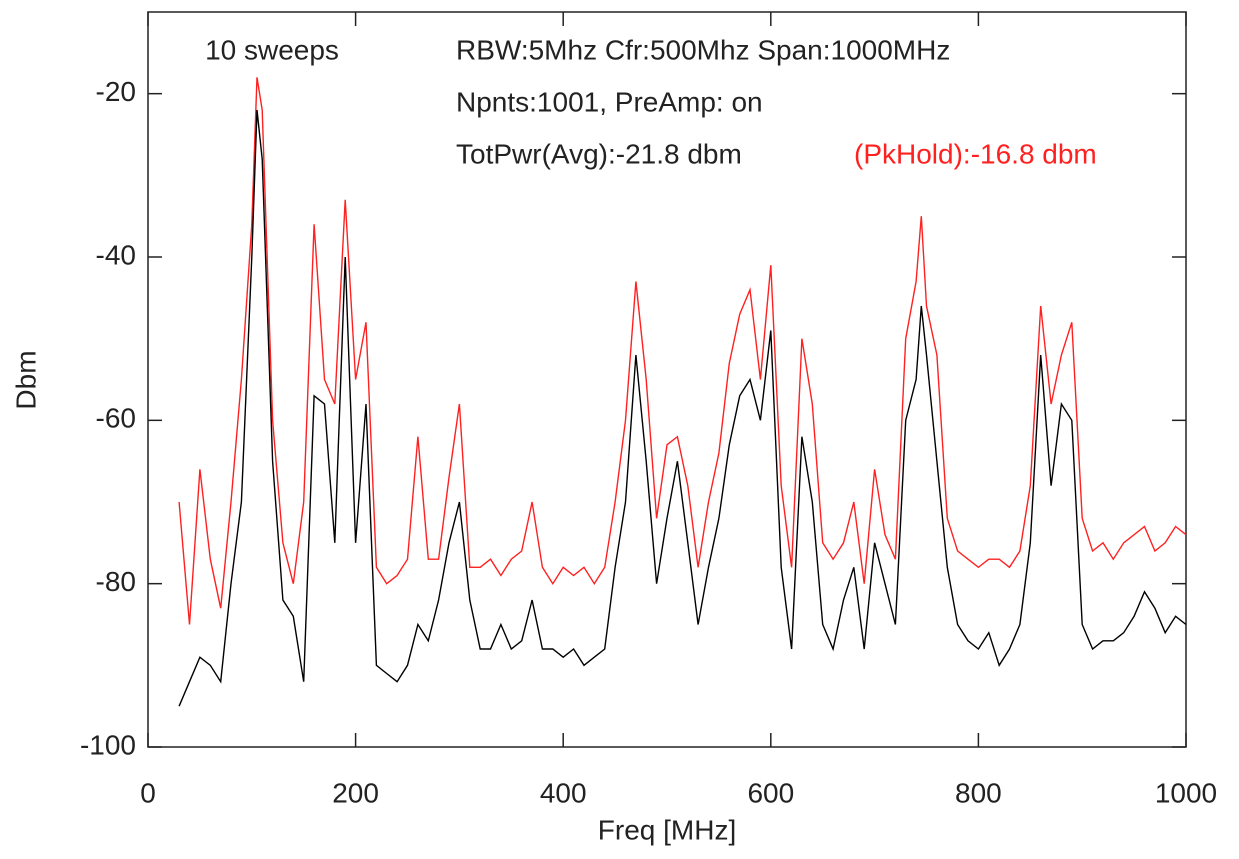 This screenshot has height=859, width=1239. What do you see at coordinates (975, 153) in the screenshot?
I see `annotation: (PkHold):-16.8 dbm` at bounding box center [975, 153].